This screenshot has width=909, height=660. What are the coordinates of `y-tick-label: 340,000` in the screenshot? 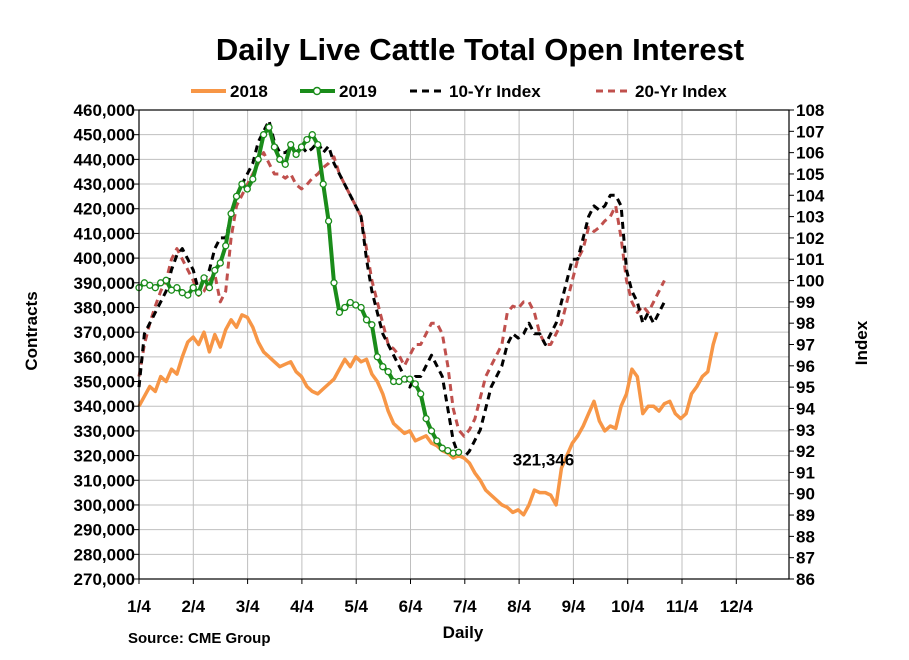 It's located at (104, 406).